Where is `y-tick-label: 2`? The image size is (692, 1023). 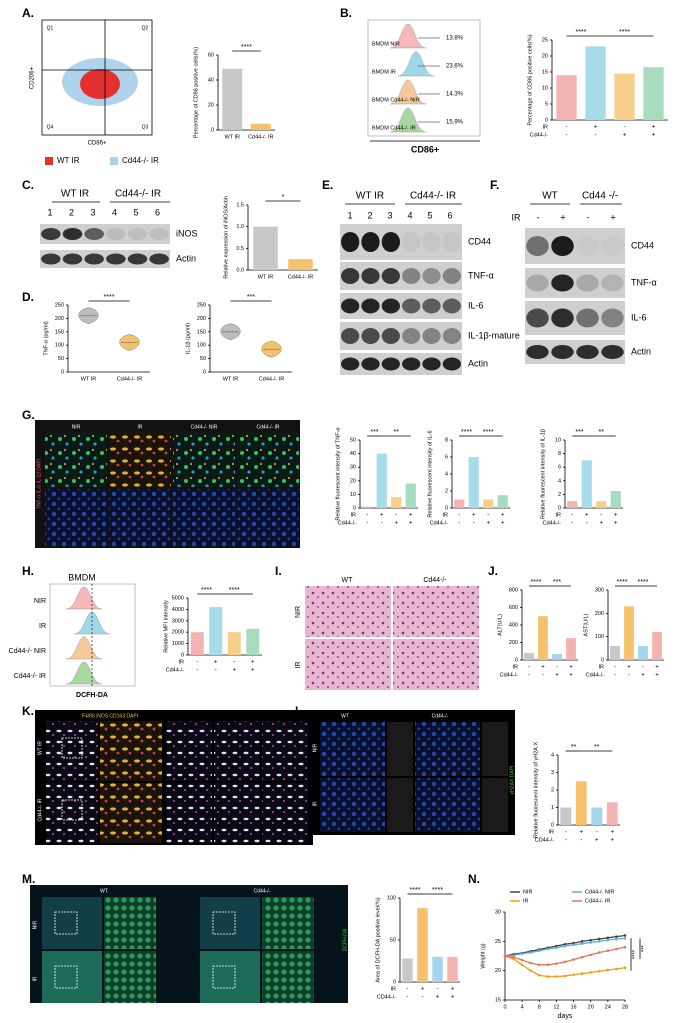 y-tick-label: 2 is located at coordinates (559, 495).